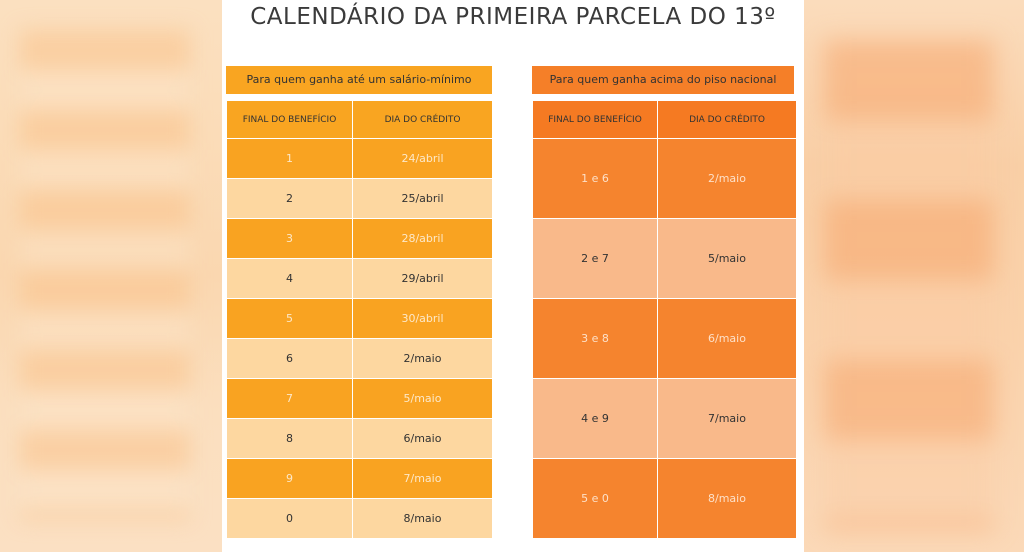  I want to click on dia-cell: 24/abril, so click(422, 158).